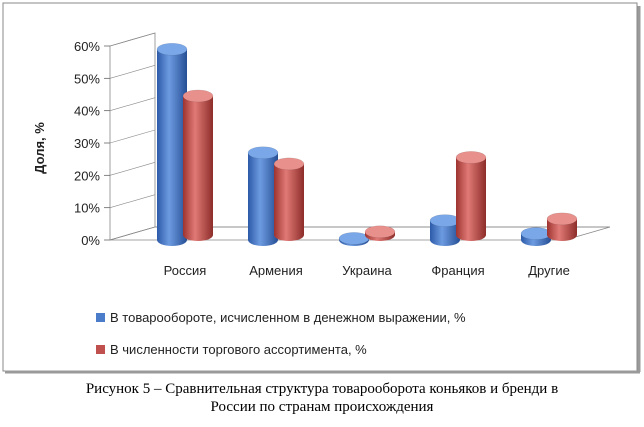  Describe the element at coordinates (367, 270) in the screenshot. I see `x-category-label: Украина` at that location.